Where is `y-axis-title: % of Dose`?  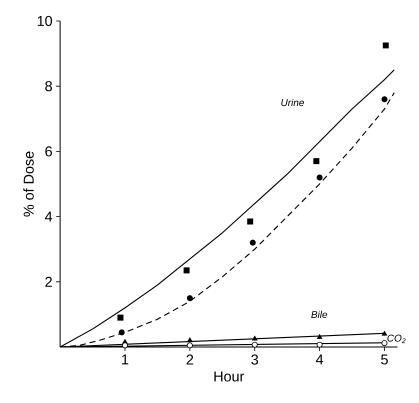 y-axis-title: % of Dose is located at coordinates (28, 183).